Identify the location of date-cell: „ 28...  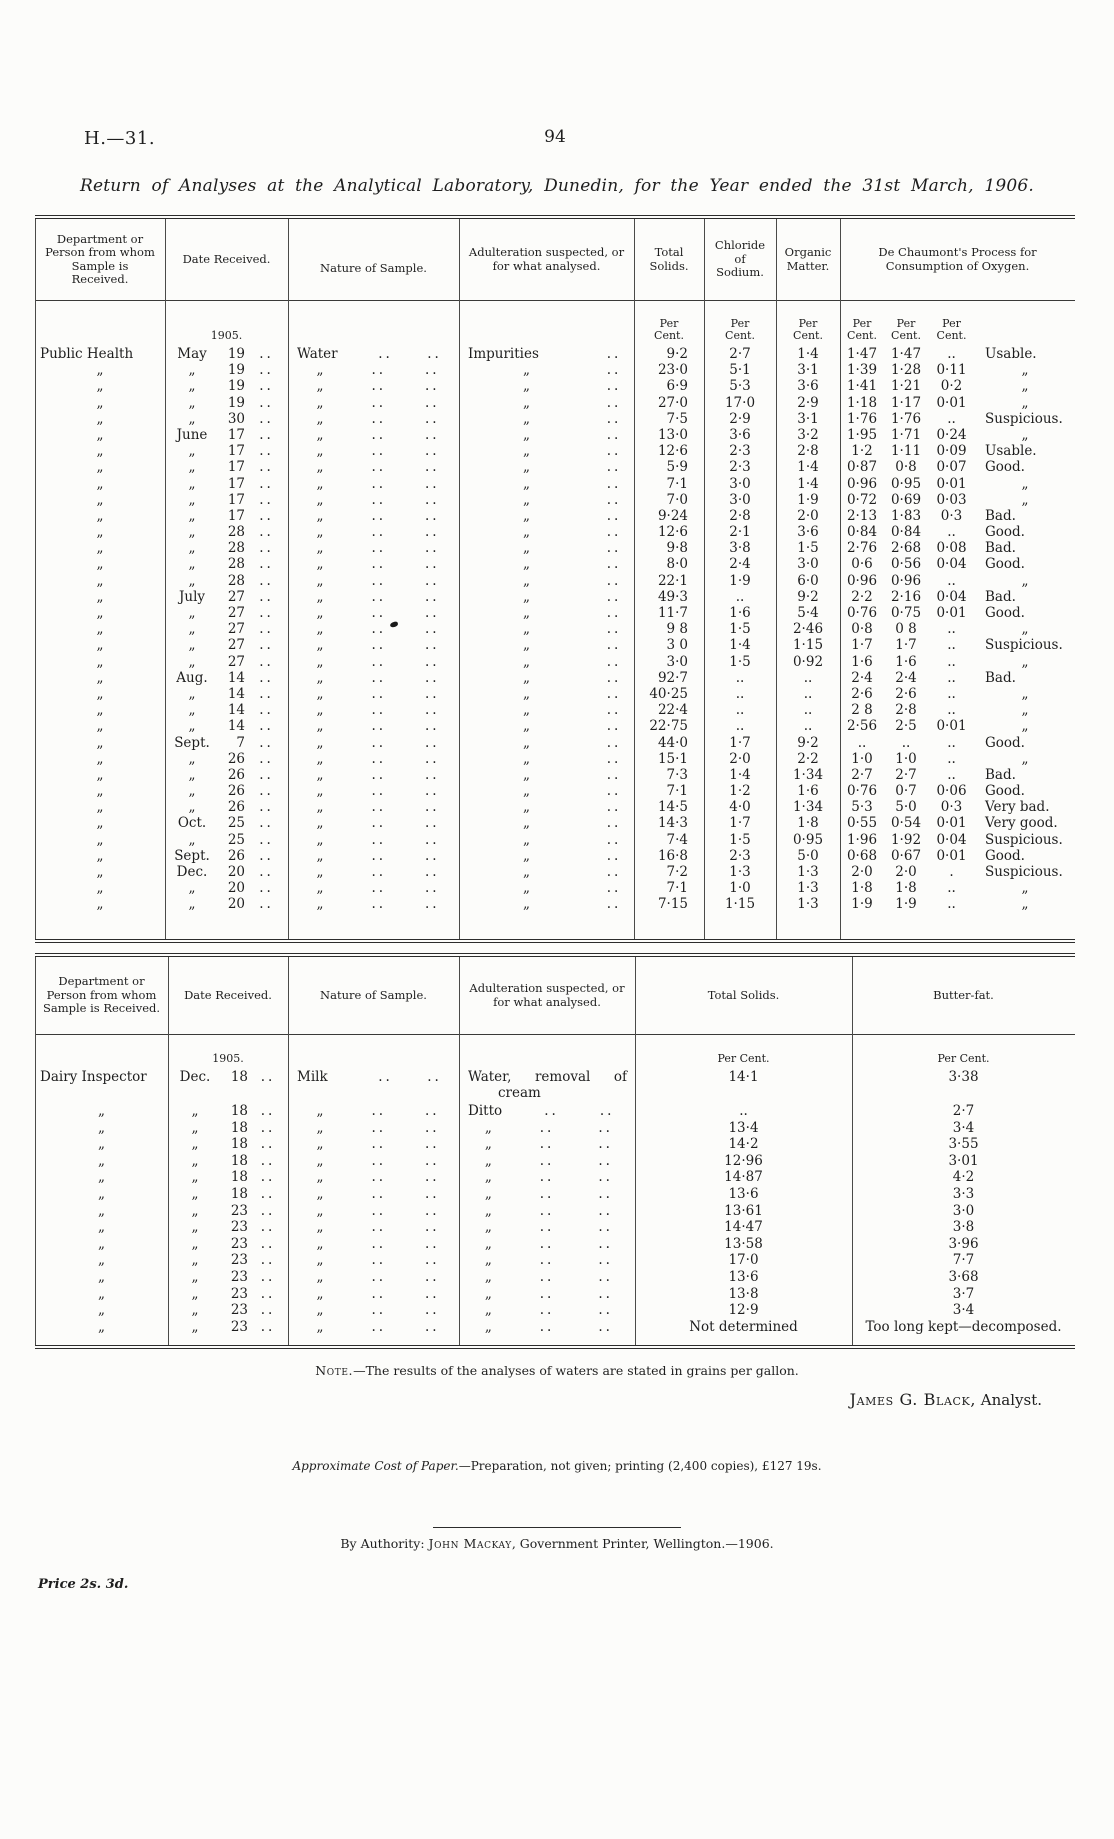
(231, 548).